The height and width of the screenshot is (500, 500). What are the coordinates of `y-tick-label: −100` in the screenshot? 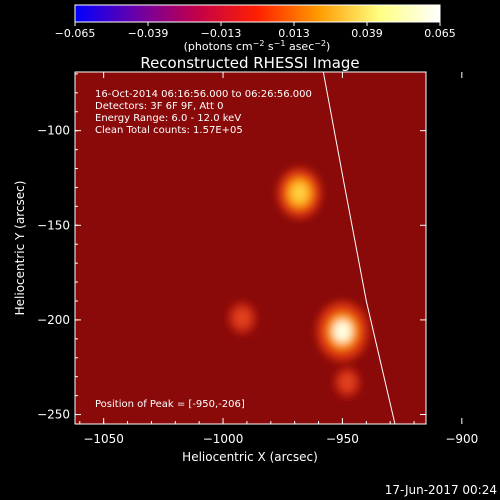 It's located at (53, 131).